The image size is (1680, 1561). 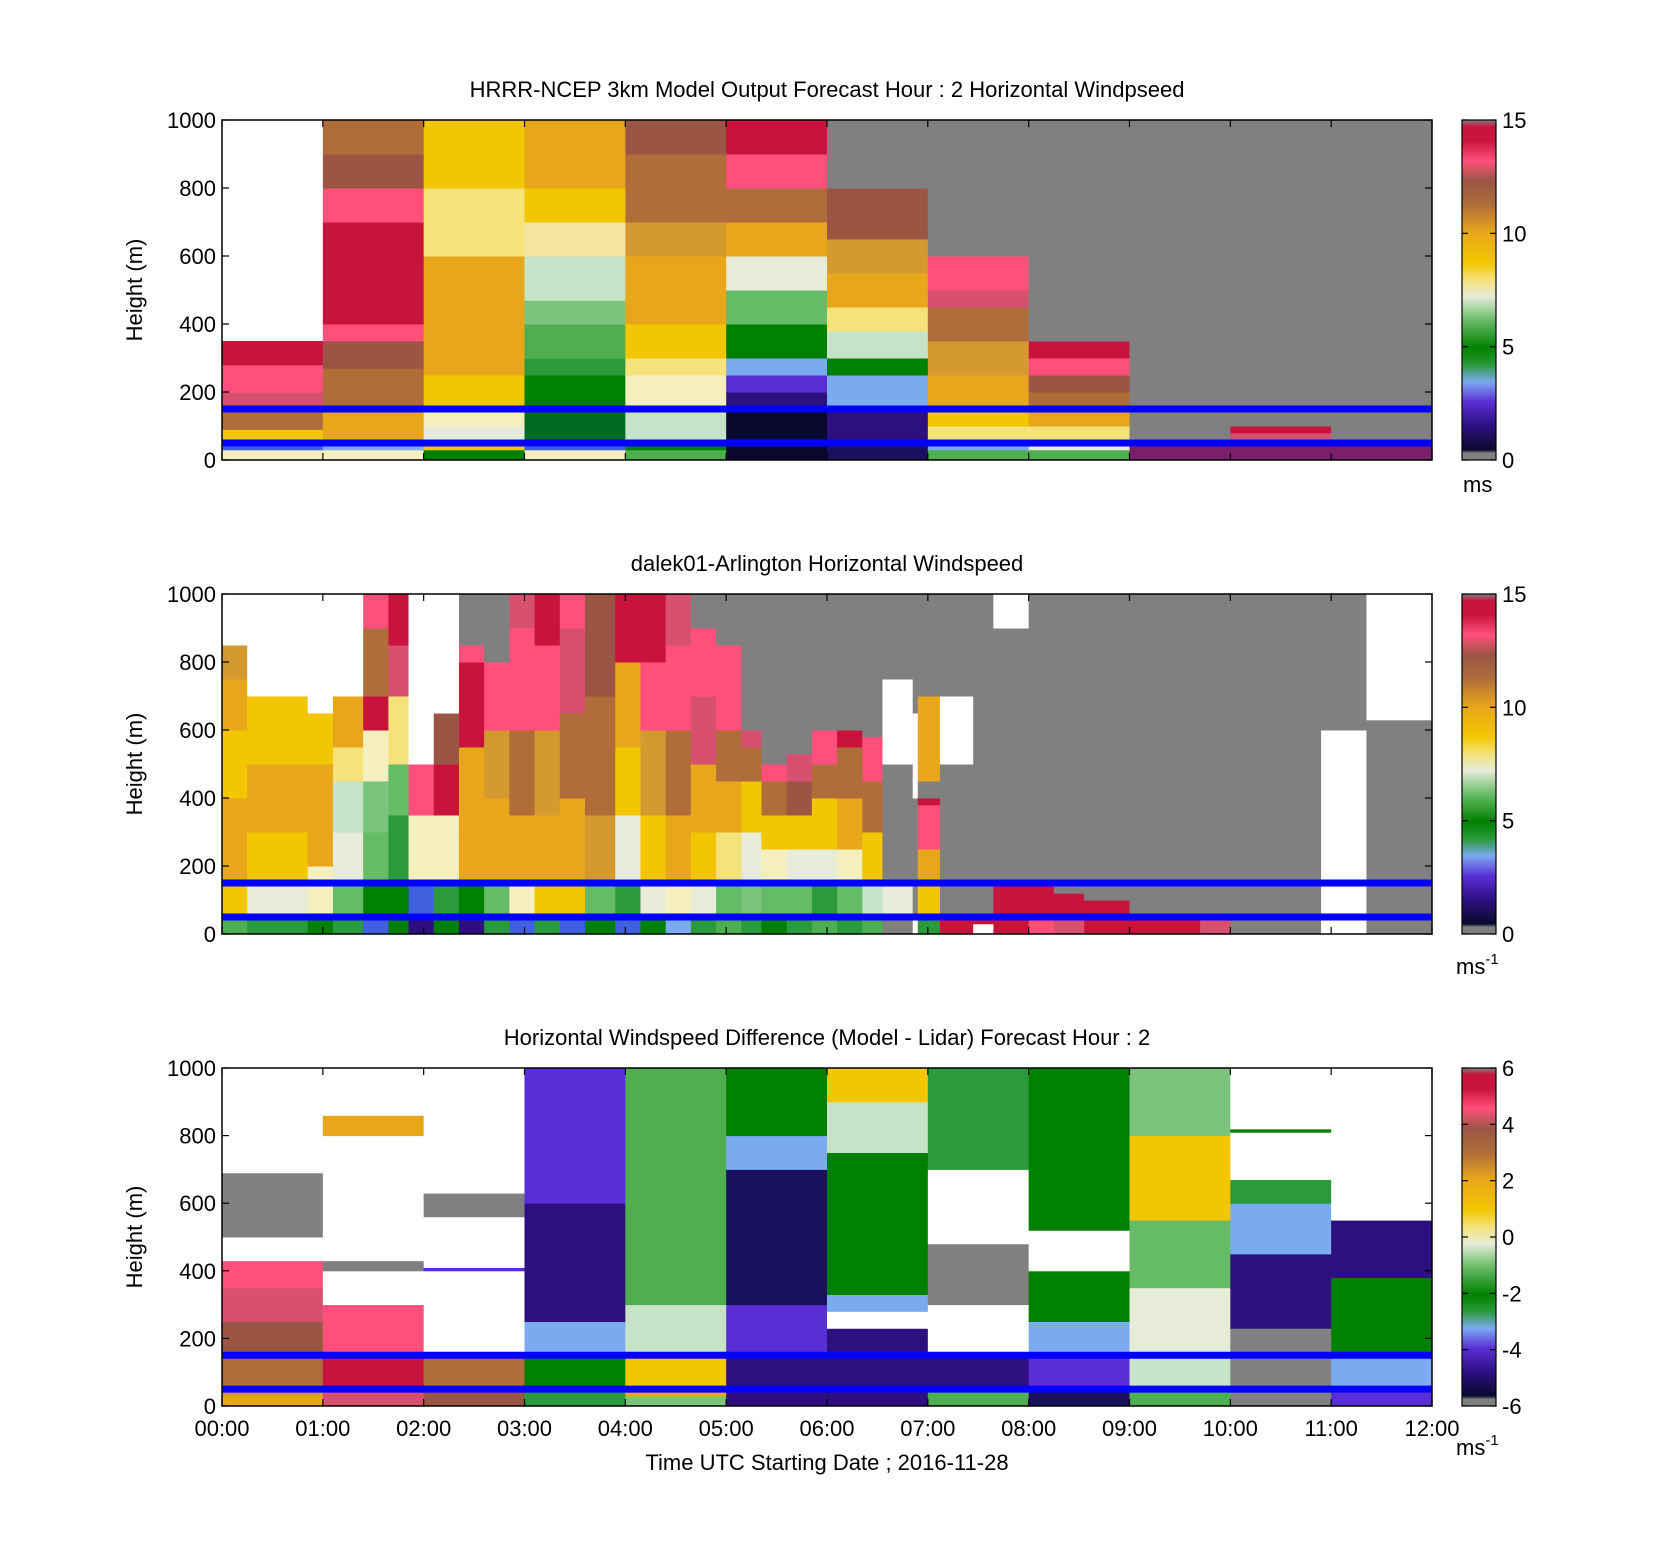 What do you see at coordinates (1479, 764) in the screenshot?
I see `colorbar-gradient` at bounding box center [1479, 764].